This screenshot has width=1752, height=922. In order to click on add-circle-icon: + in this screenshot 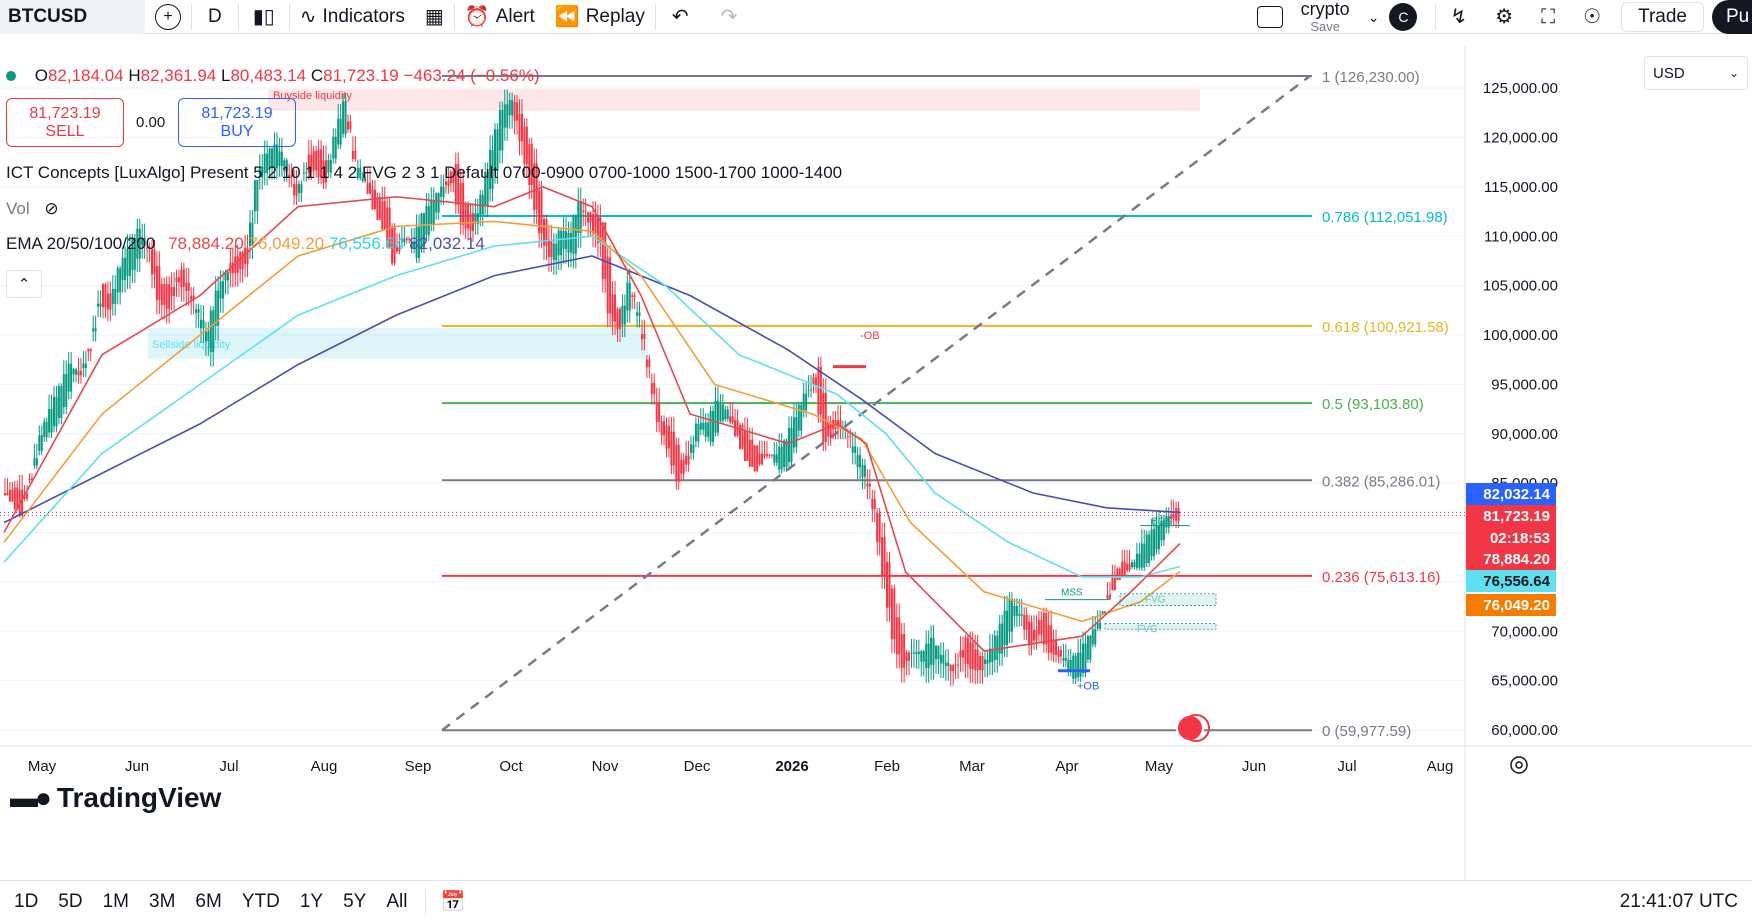, I will do `click(168, 16)`.